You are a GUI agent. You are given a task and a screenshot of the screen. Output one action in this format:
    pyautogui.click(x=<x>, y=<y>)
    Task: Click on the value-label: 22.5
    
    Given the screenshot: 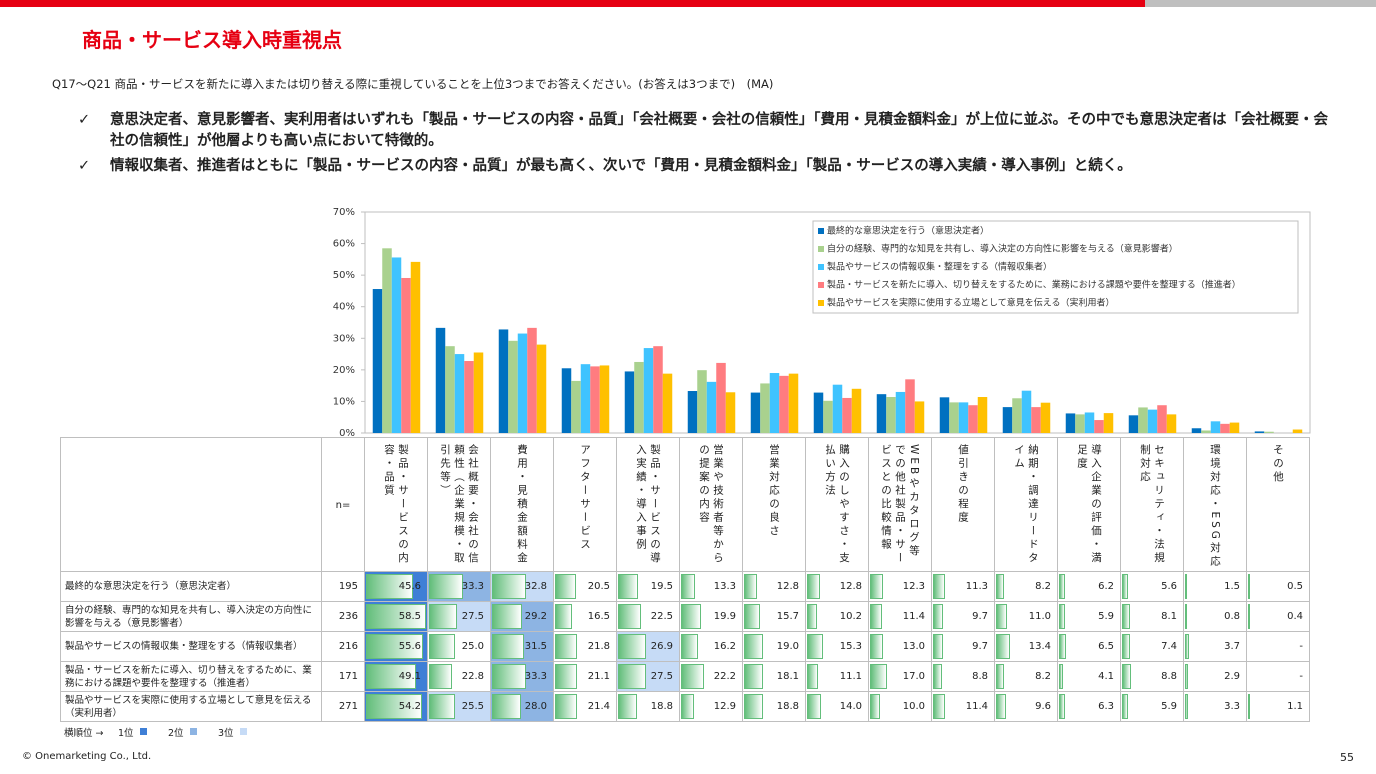 What is the action you would take?
    pyautogui.click(x=661, y=616)
    